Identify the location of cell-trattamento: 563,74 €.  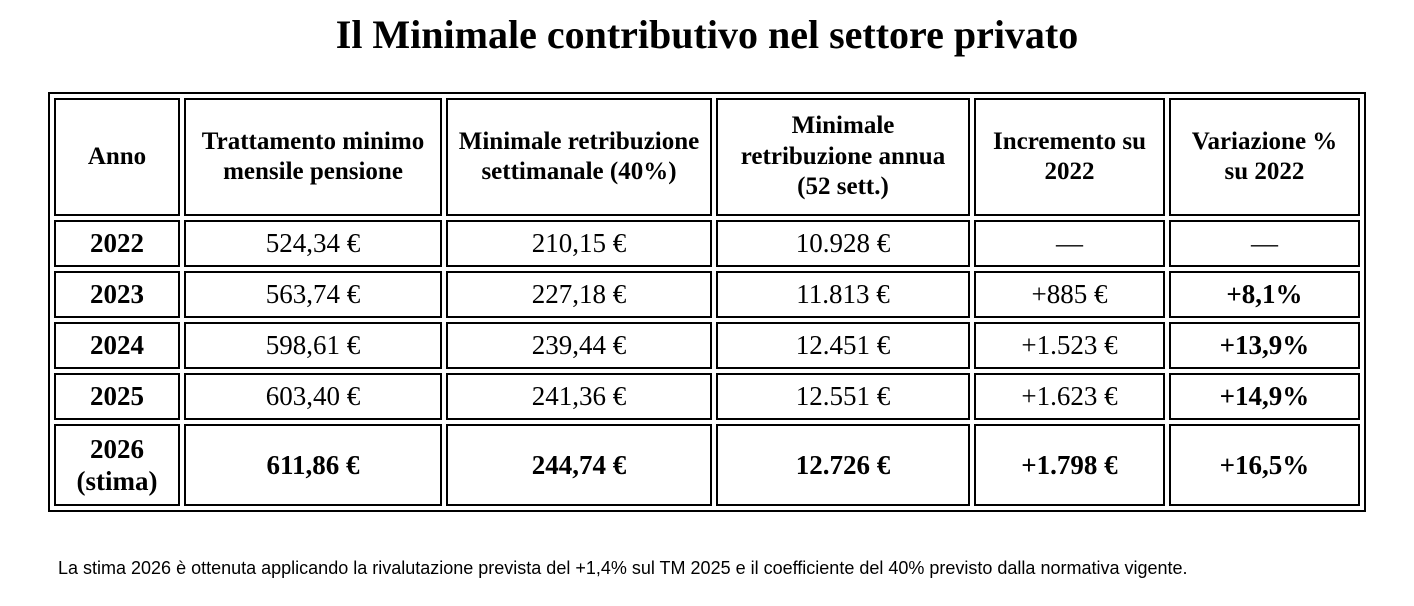
(313, 294).